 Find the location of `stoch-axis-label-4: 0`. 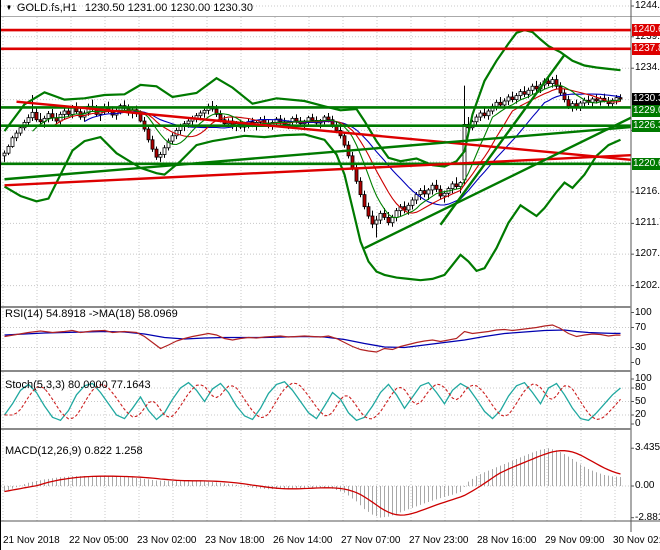

stoch-axis-label-4: 0 is located at coordinates (638, 423).